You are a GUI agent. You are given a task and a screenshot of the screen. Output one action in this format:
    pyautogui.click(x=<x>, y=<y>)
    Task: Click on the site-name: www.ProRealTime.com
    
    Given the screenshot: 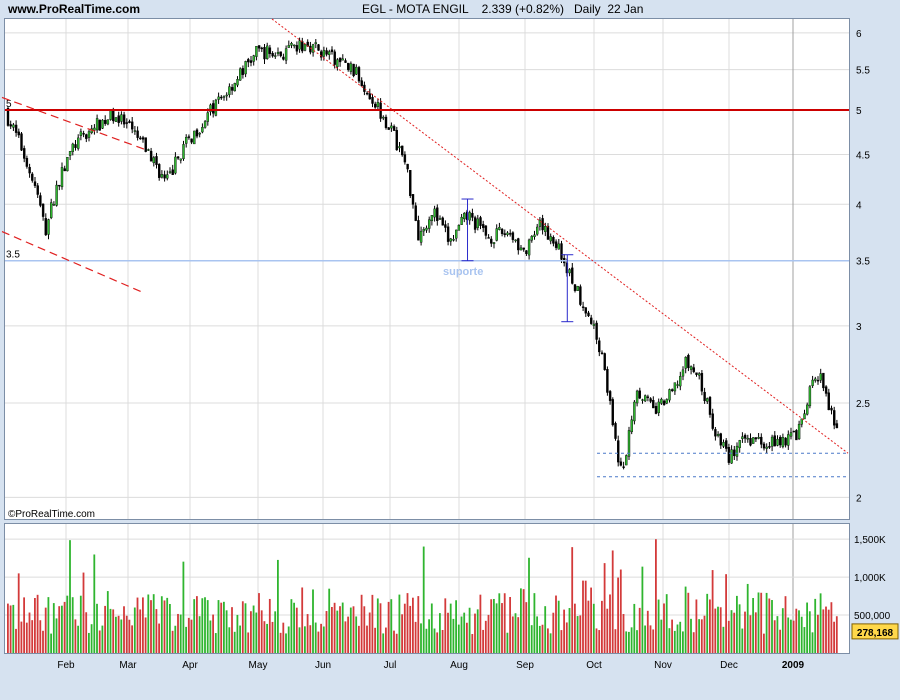 What is the action you would take?
    pyautogui.click(x=74, y=9)
    